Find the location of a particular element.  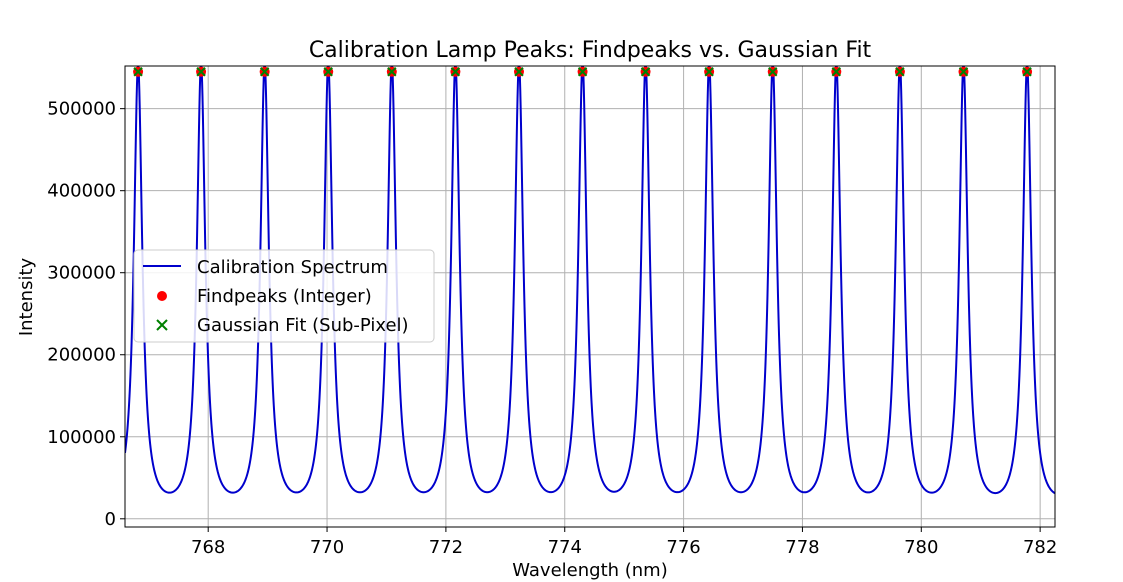

legend-entry-gaussian-fit: Gaussian Fit (Sub-Pixel) is located at coordinates (303, 325).